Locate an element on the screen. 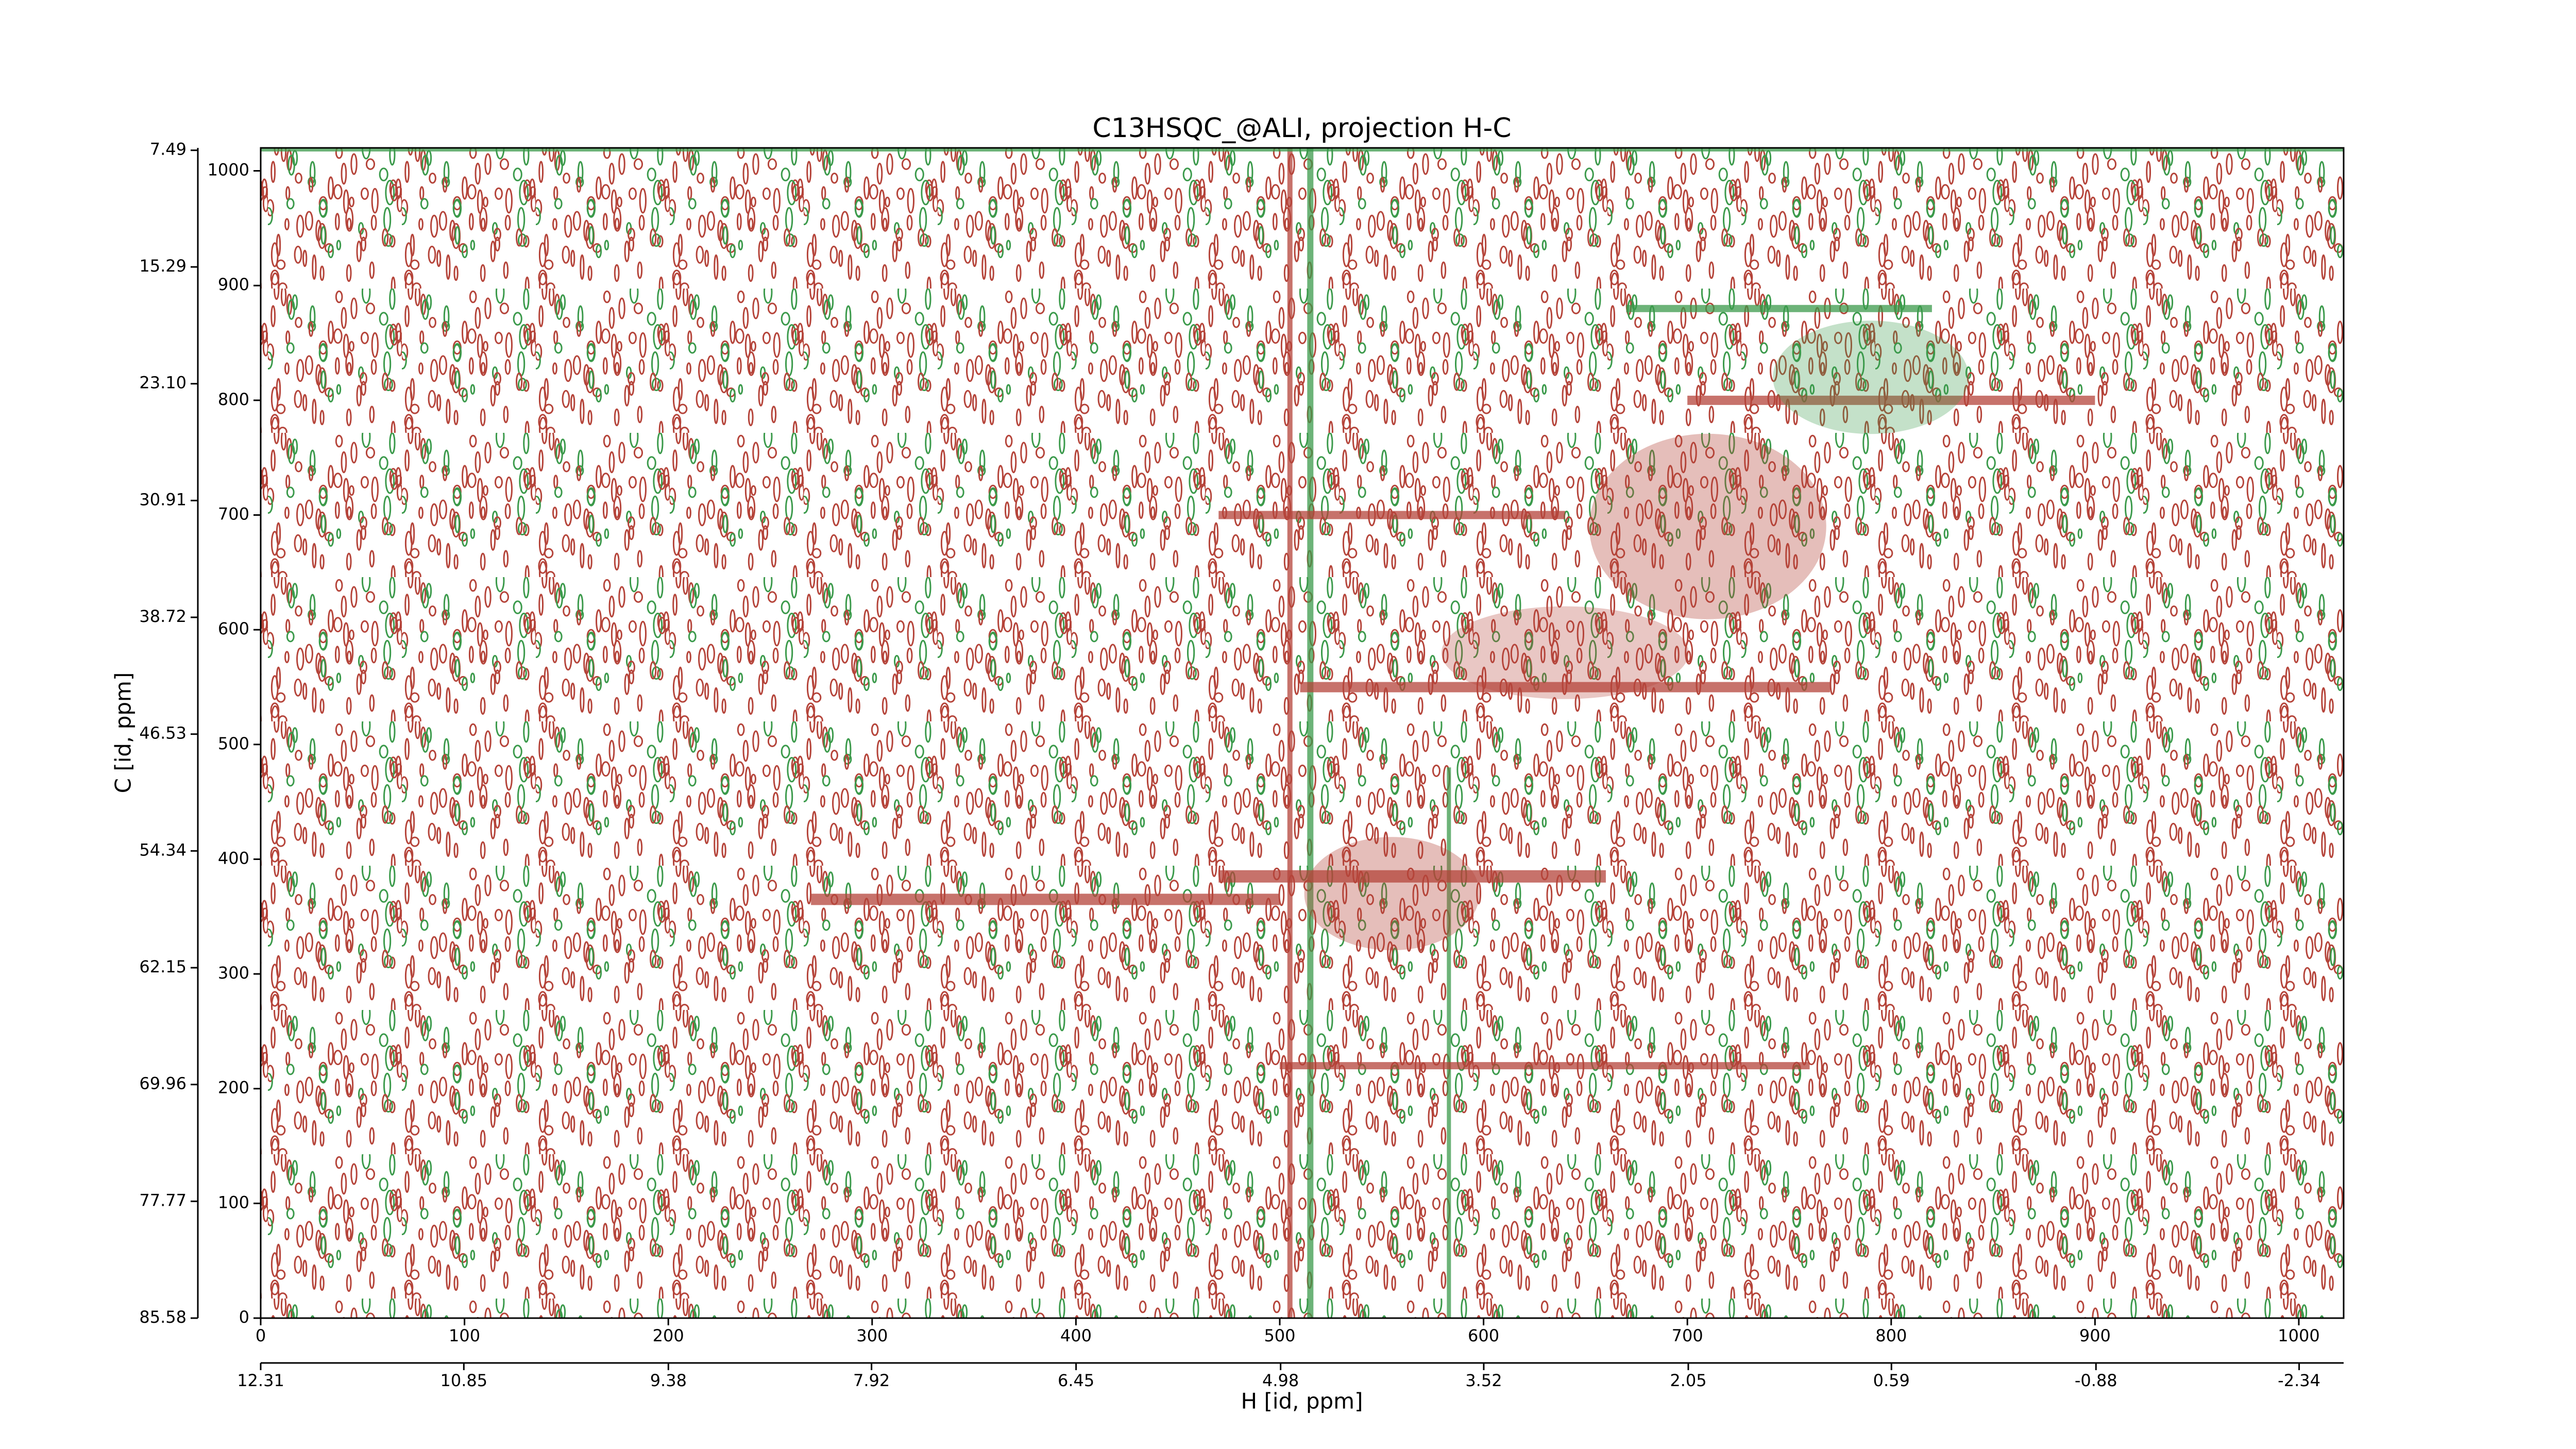  y2-tick-label: 46.53 is located at coordinates (163, 733).